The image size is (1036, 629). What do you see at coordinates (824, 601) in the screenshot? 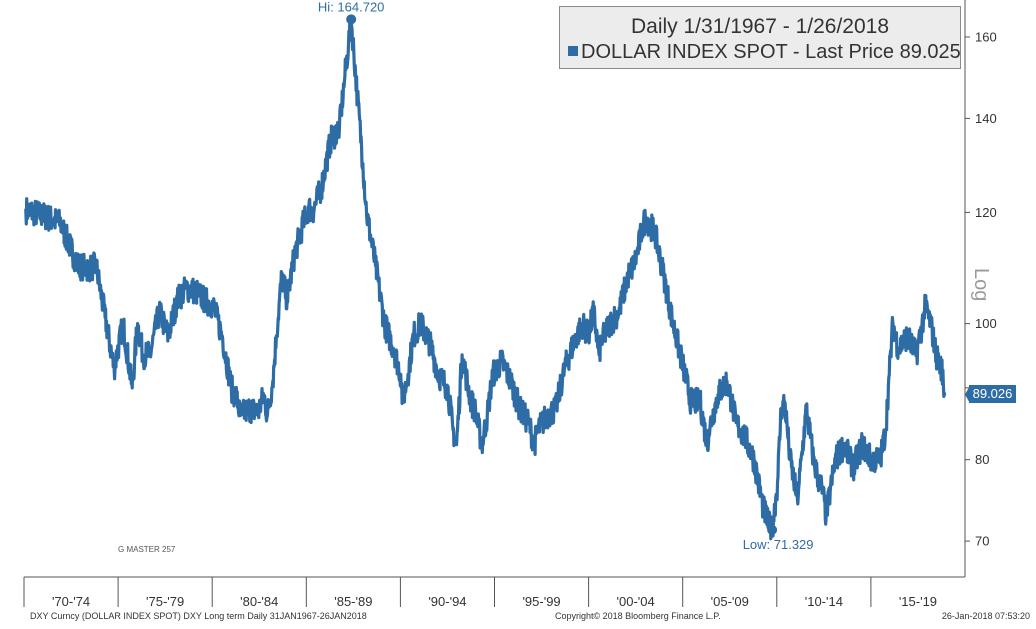
I see `x-tick-label: '10-'14` at bounding box center [824, 601].